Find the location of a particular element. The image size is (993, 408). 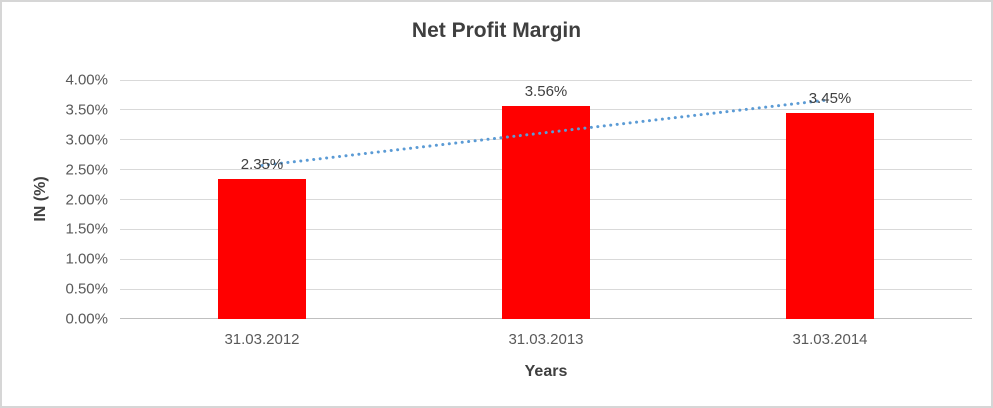

y-tick-label: 0.50% is located at coordinates (86, 289).